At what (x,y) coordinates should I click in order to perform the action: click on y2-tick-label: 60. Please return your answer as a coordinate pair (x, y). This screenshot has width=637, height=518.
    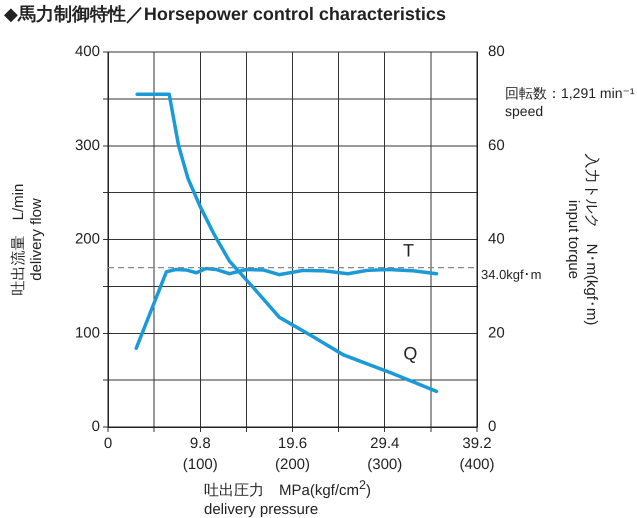
    Looking at the image, I should click on (496, 145).